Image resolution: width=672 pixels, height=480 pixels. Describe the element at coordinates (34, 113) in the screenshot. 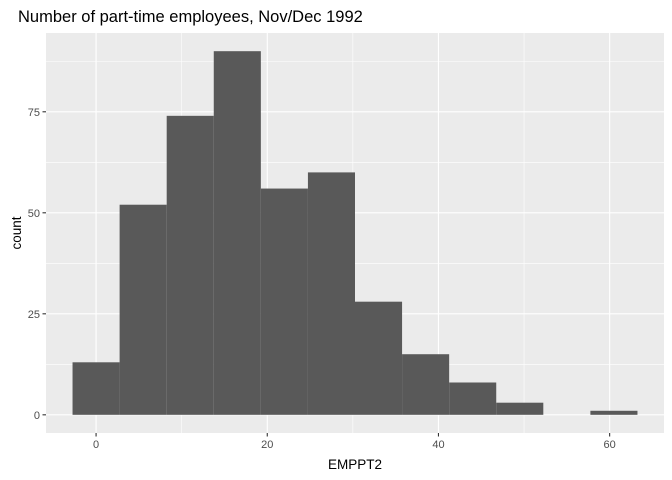

I see `y-tick-label: 75` at that location.